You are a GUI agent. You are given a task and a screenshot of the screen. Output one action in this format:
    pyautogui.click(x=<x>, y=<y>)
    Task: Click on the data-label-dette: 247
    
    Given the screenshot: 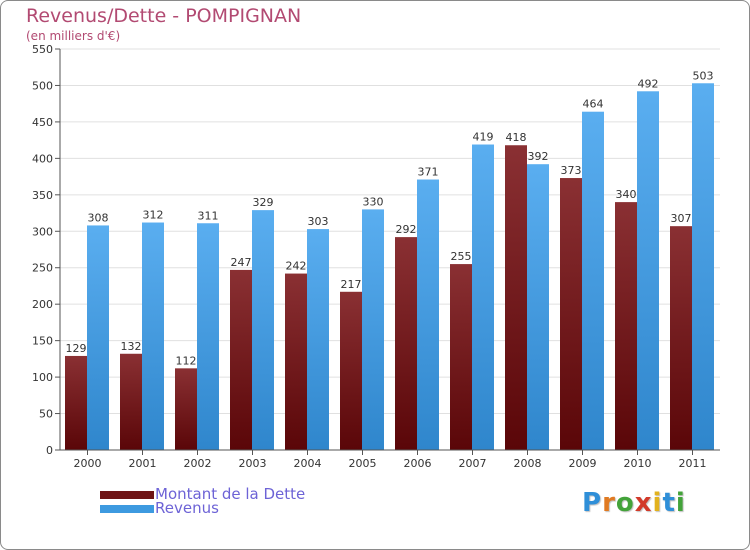 What is the action you would take?
    pyautogui.click(x=241, y=262)
    